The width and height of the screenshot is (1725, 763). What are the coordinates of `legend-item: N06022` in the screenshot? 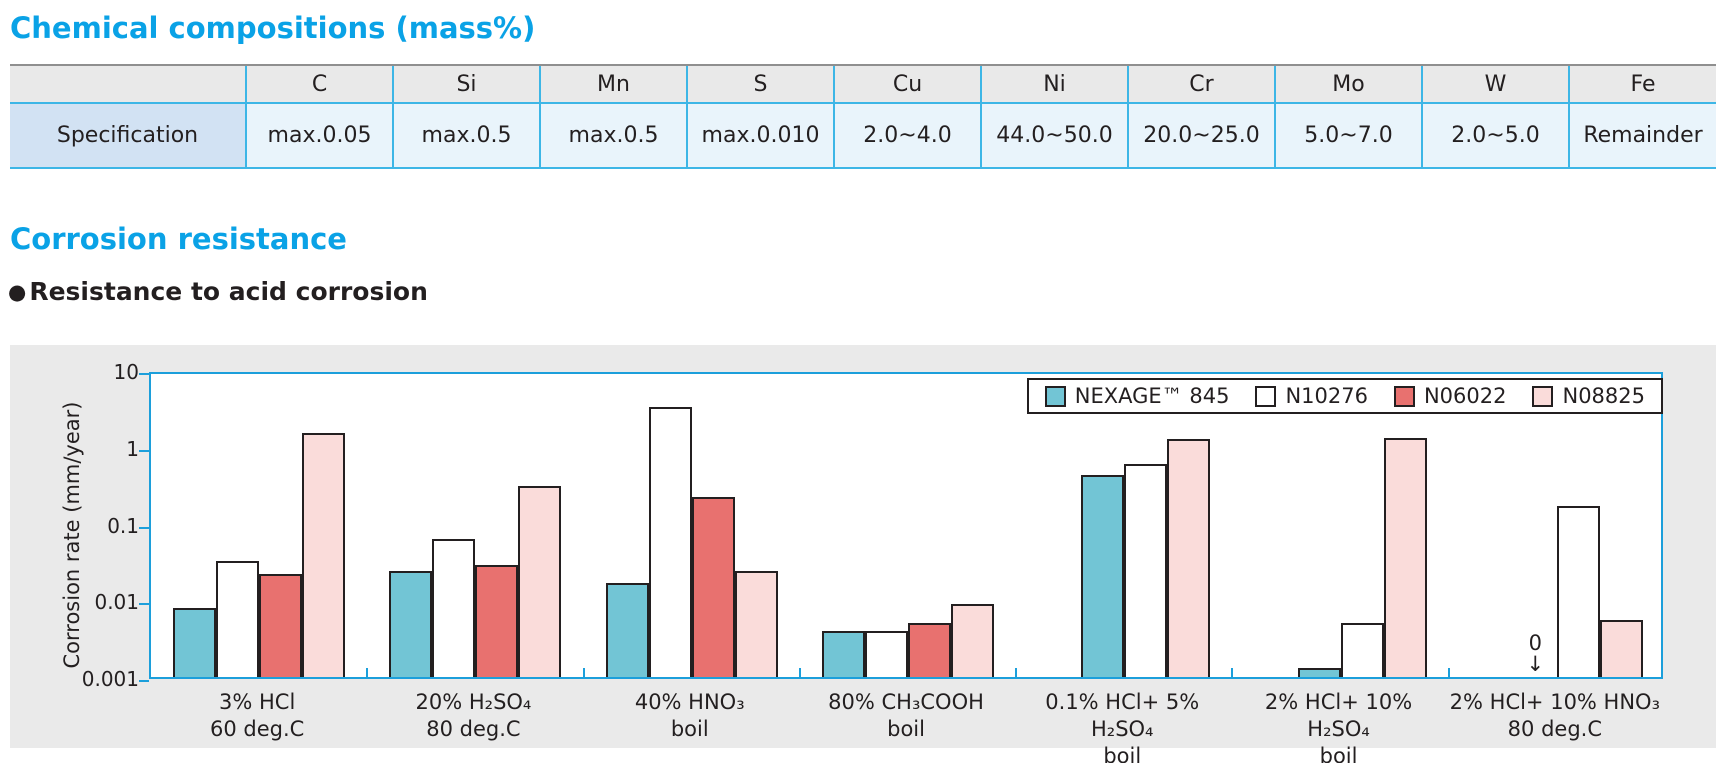 It's located at (1450, 396).